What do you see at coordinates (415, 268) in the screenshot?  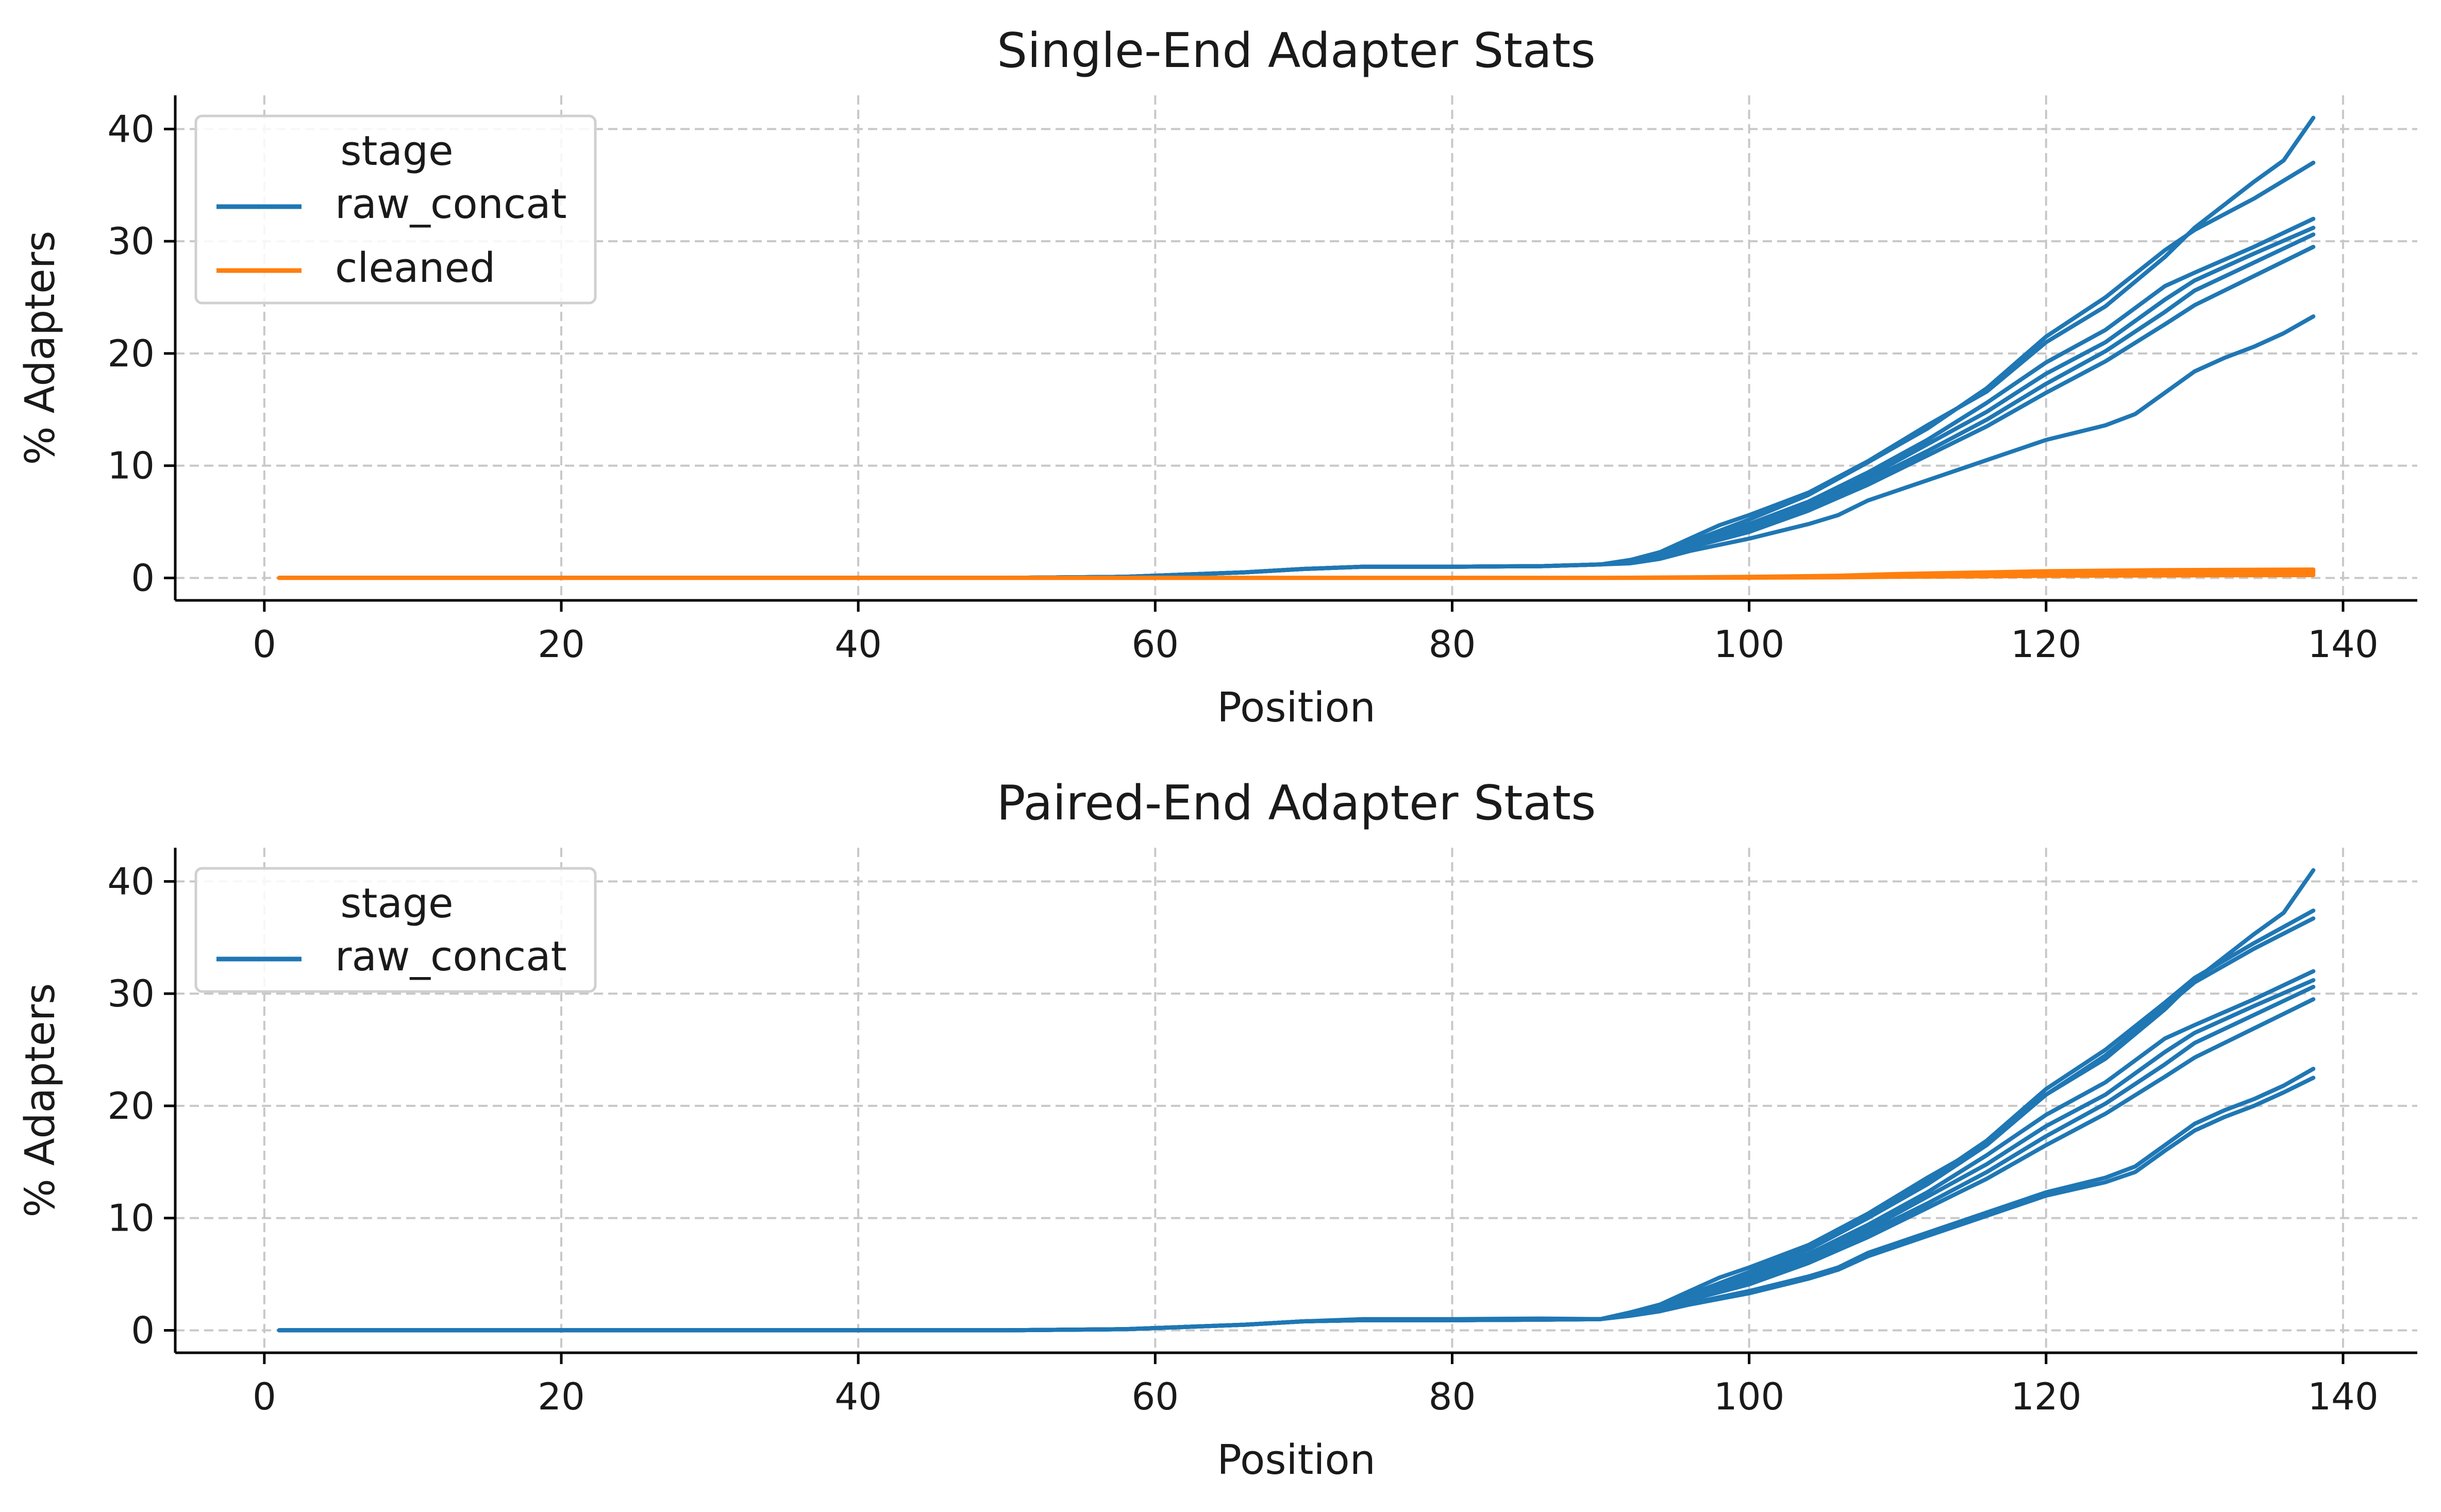 I see `legend-entry-cleaned: cleaned` at bounding box center [415, 268].